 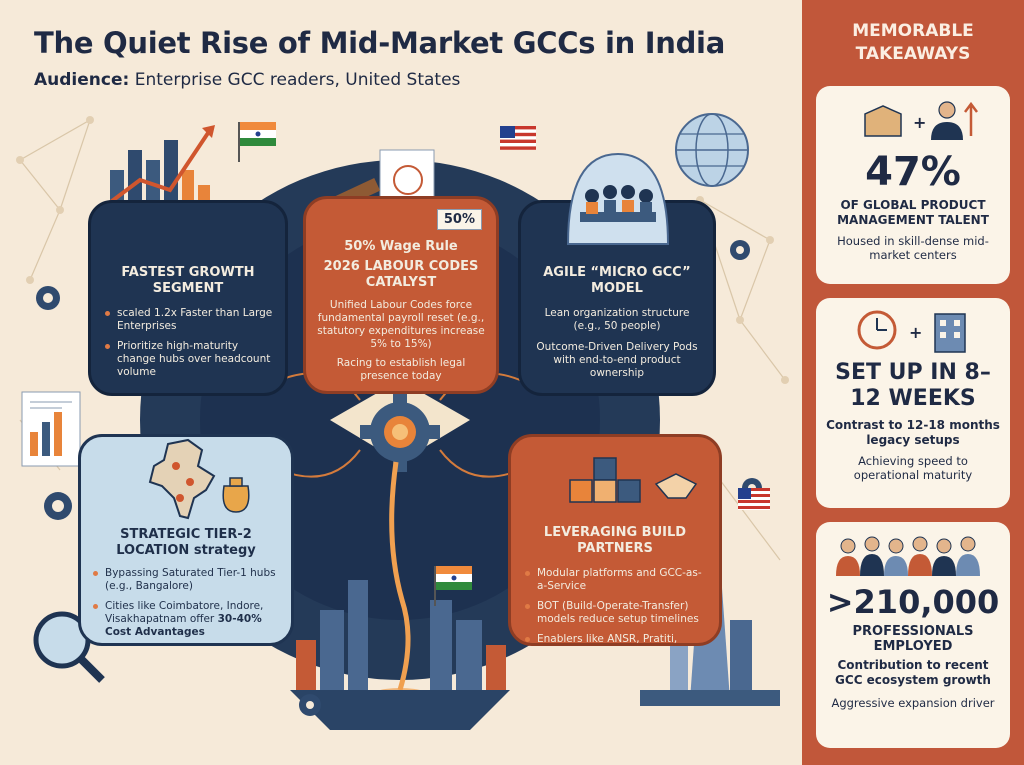 I want to click on setup-note: Achieving speed to operational maturity, so click(x=913, y=468).